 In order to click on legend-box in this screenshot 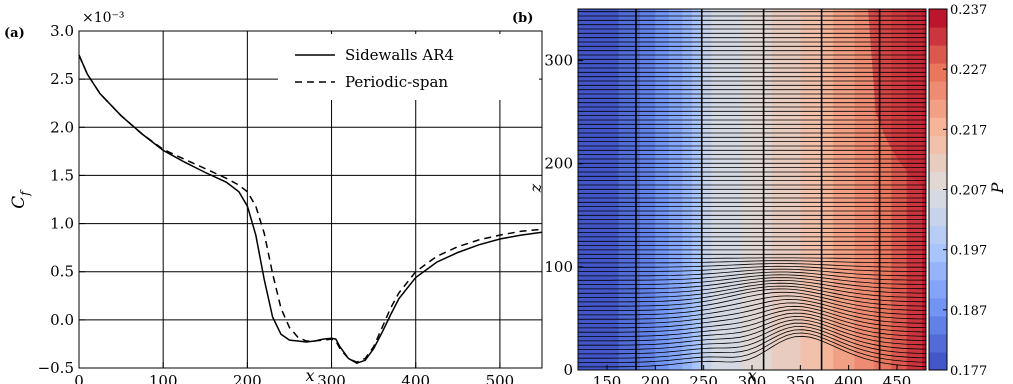, I will do `click(408, 67)`.